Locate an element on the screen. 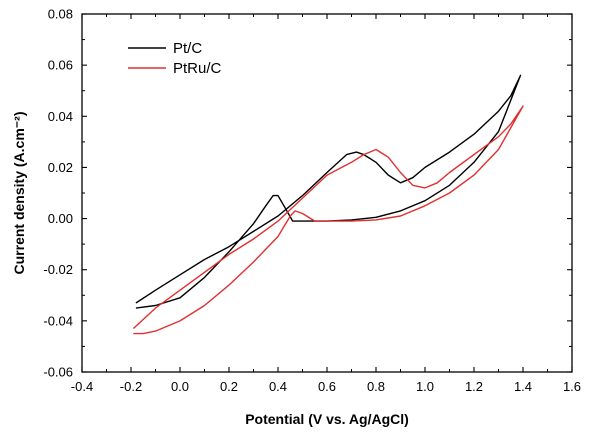 Image resolution: width=589 pixels, height=435 pixels. x-axis-title: Potential (V vs. Ag/AgCl) is located at coordinates (327, 419).